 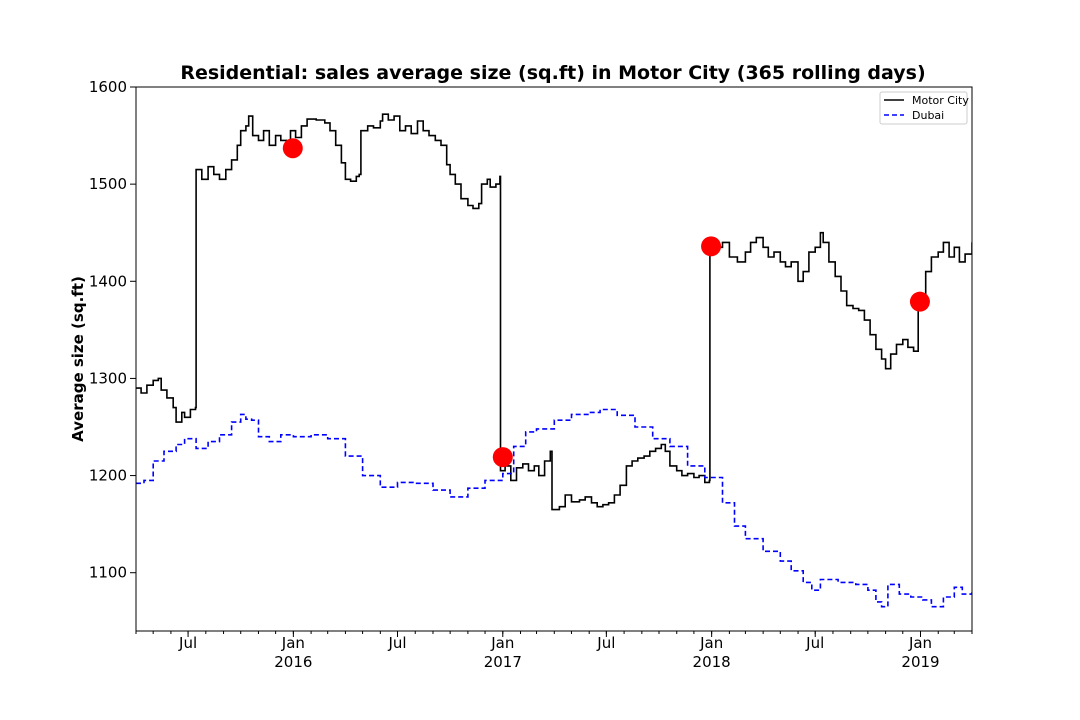 I want to click on x-tick-year-label: 2017, so click(x=503, y=662).